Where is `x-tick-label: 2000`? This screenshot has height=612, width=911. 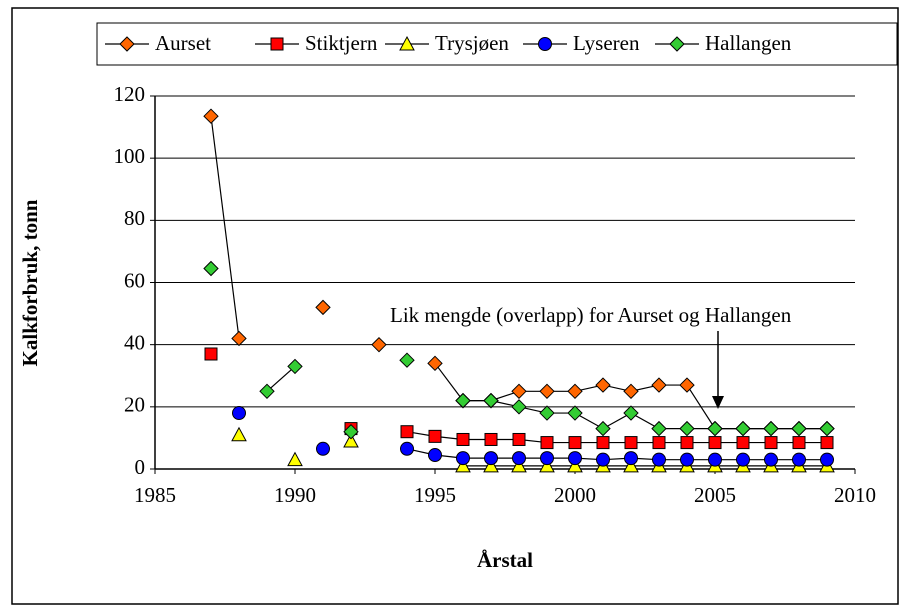
x-tick-label: 2000 is located at coordinates (575, 495).